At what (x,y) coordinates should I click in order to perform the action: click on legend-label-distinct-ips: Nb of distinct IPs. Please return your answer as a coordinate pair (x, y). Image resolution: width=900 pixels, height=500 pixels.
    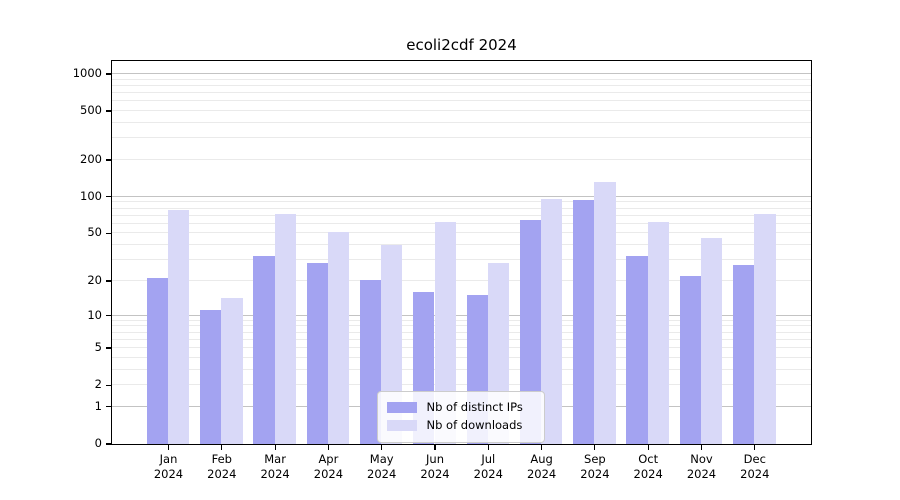
    Looking at the image, I should click on (474, 407).